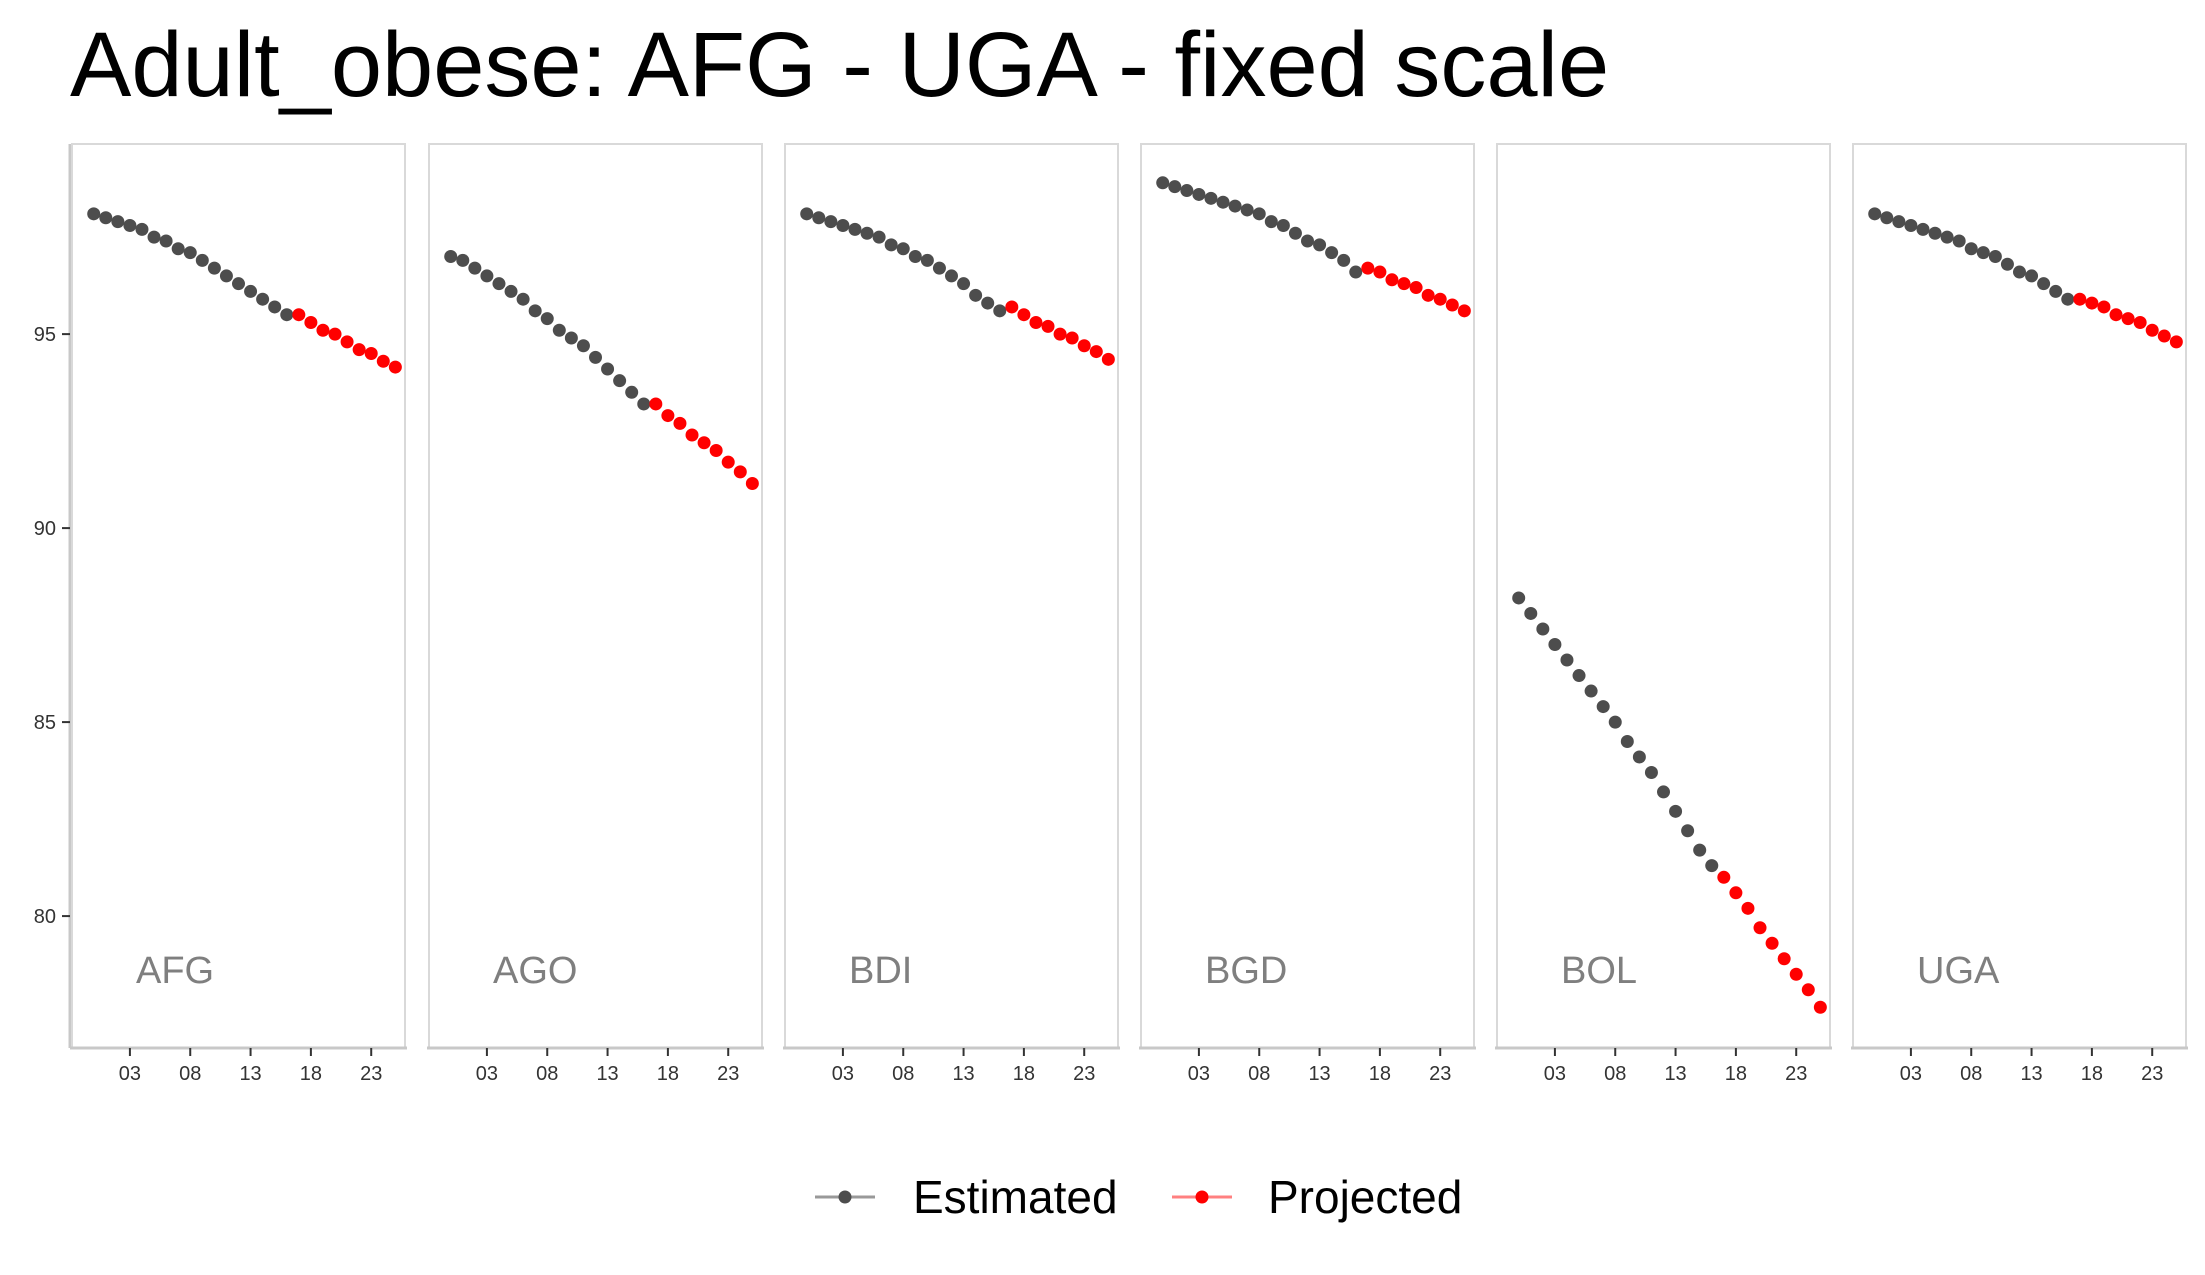  I want to click on y-tick-label: 95, so click(45, 335).